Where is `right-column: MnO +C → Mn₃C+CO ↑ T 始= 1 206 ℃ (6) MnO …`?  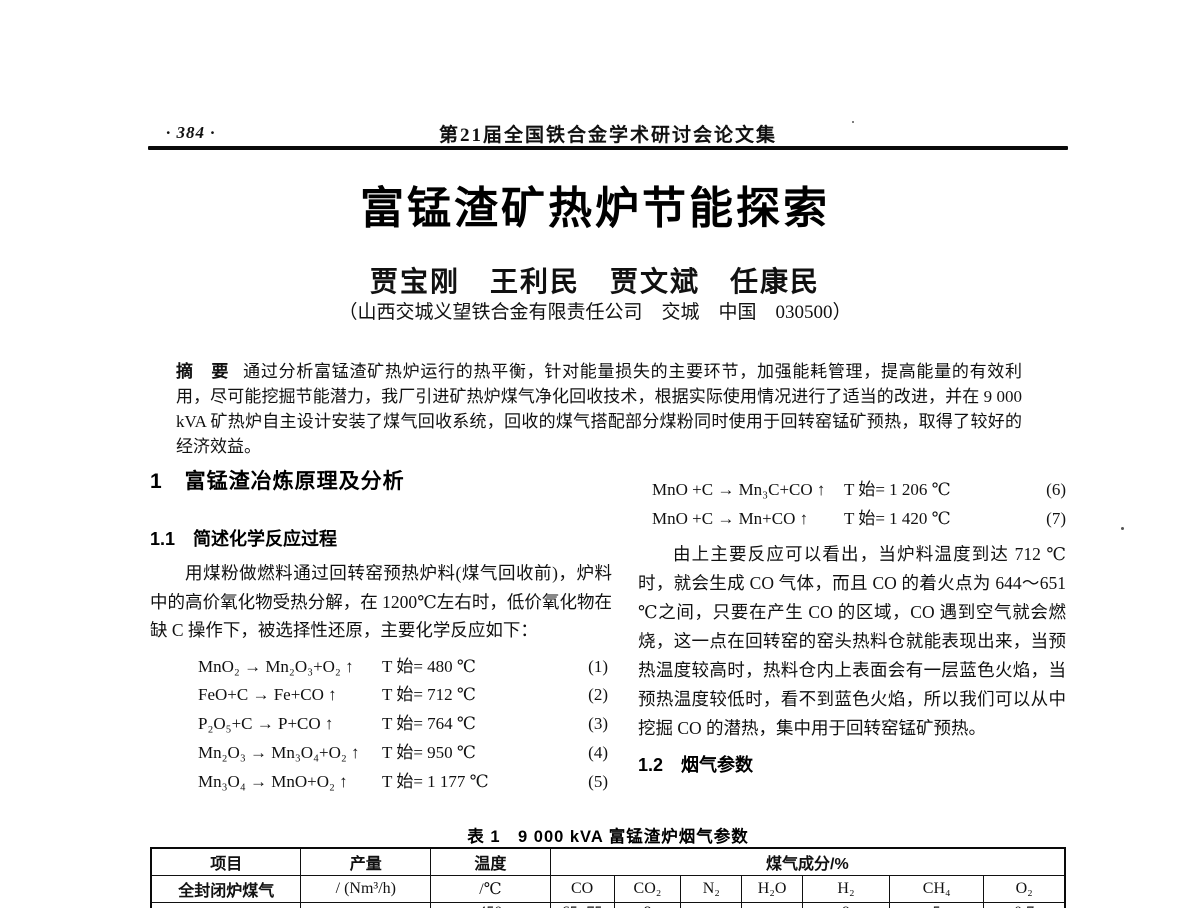 right-column: MnO +C → Mn₃C+CO ↑ T 始= 1 206 ℃ (6) MnO … is located at coordinates (852, 622).